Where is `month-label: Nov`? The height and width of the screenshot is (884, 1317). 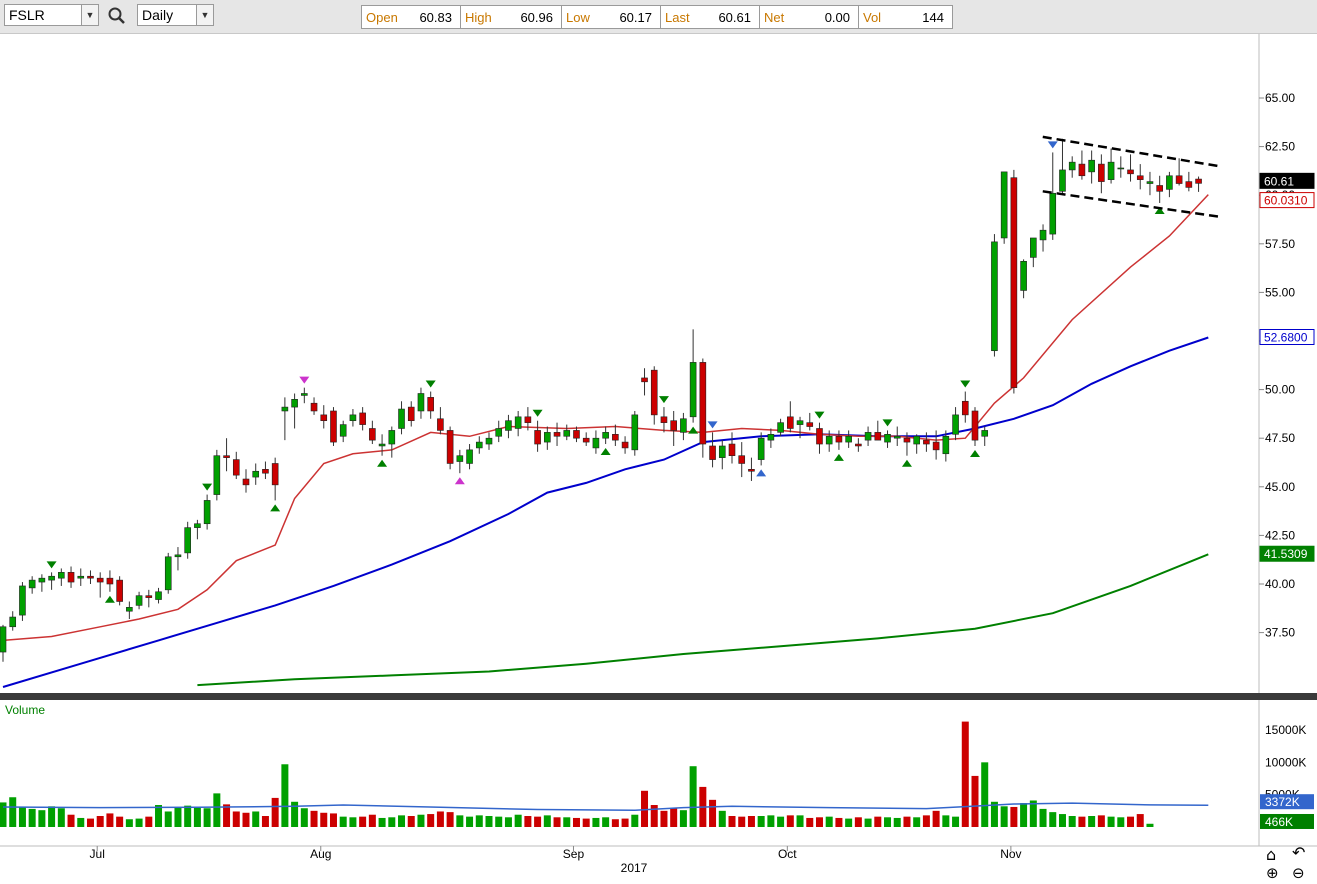 month-label: Nov is located at coordinates (1010, 854).